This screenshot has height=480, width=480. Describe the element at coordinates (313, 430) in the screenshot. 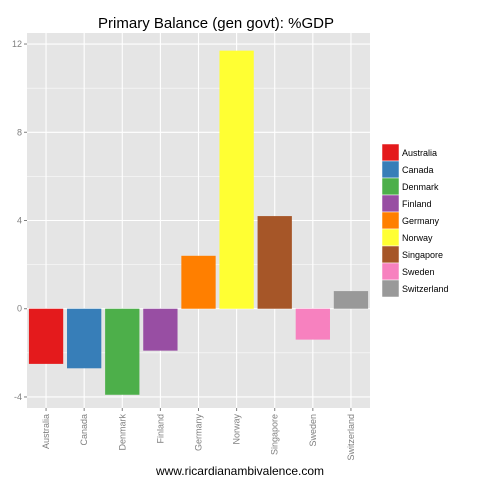

I see `x-tick-label: Sweden` at that location.